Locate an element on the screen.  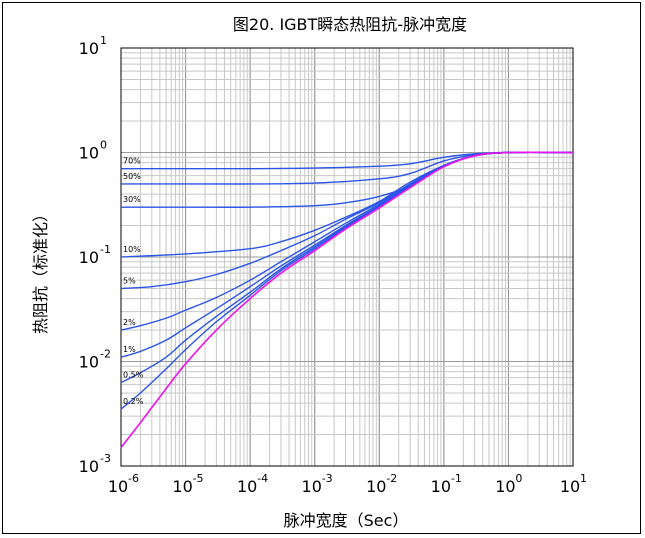
series-label: 50% is located at coordinates (132, 176).